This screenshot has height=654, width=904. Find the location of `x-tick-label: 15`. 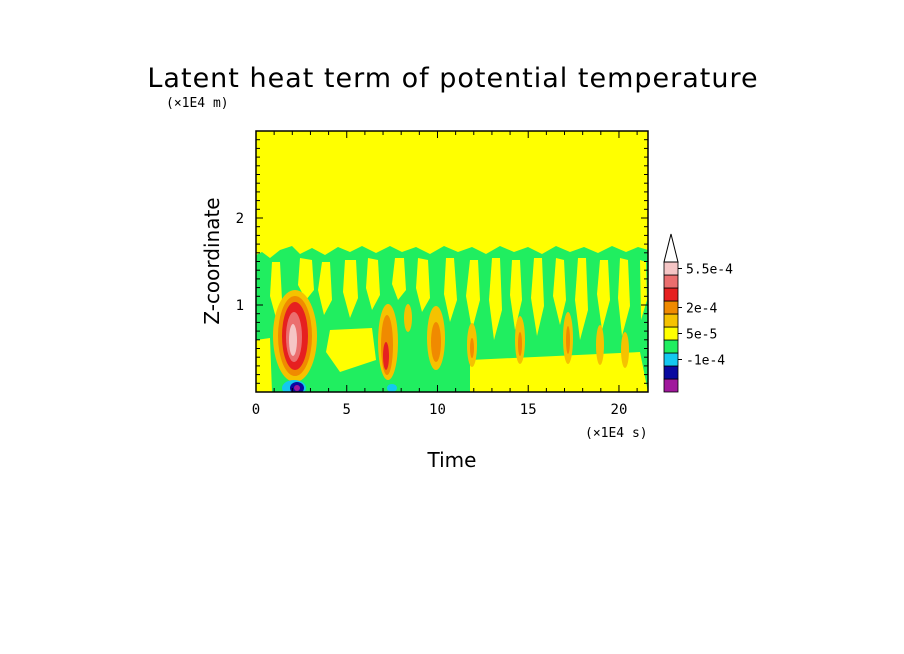

x-tick-label: 15 is located at coordinates (528, 410).